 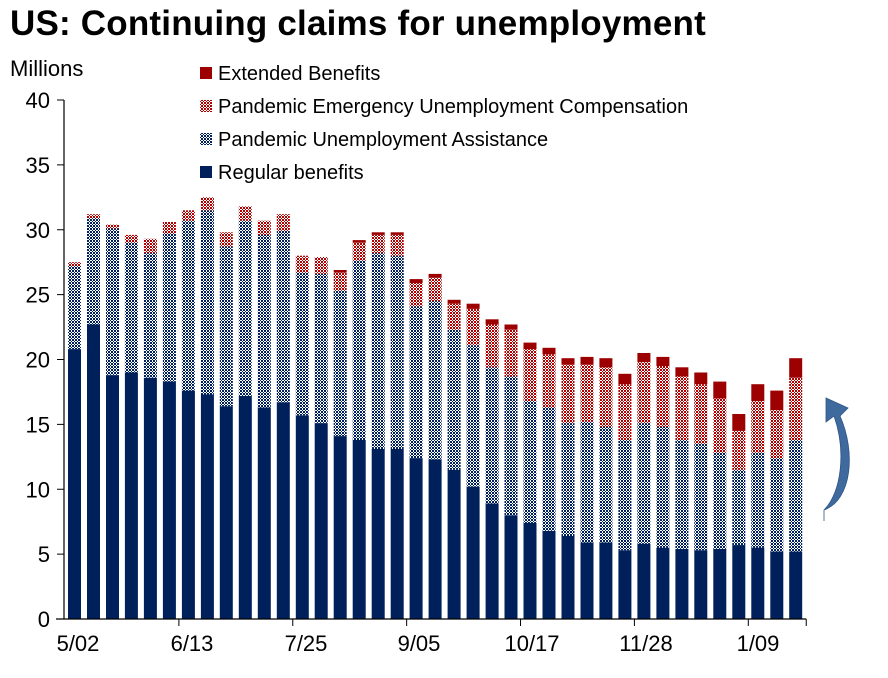 I want to click on y-tick-label: 30, so click(x=38, y=230).